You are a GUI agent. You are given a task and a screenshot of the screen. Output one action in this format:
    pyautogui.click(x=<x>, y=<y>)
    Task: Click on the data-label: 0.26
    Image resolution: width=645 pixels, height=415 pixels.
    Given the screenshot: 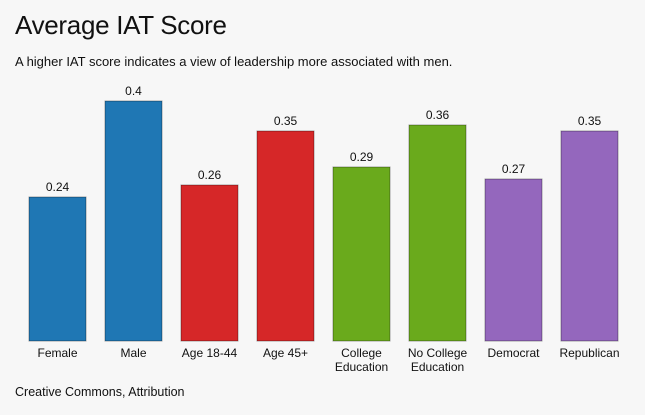 What is the action you would take?
    pyautogui.click(x=210, y=175)
    